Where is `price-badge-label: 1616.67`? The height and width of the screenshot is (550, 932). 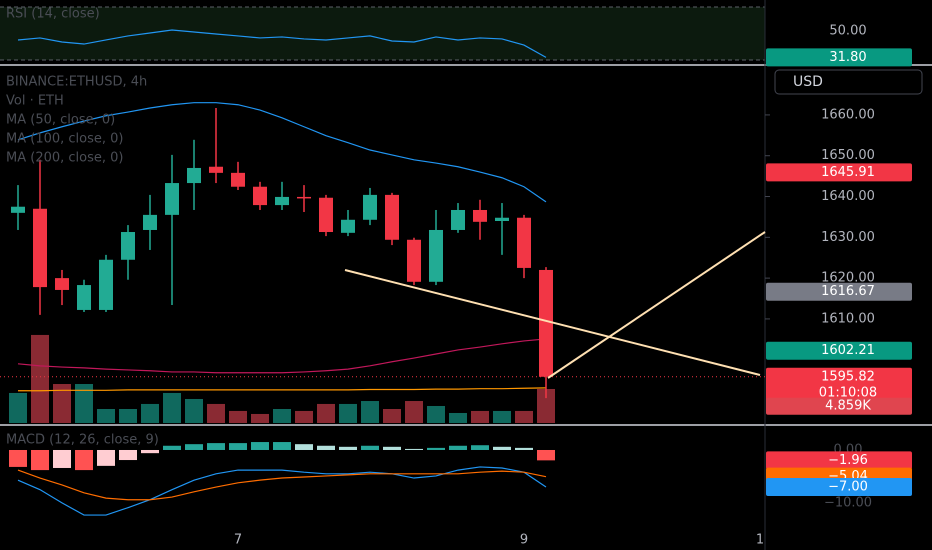
price-badge-label: 1616.67 is located at coordinates (848, 291).